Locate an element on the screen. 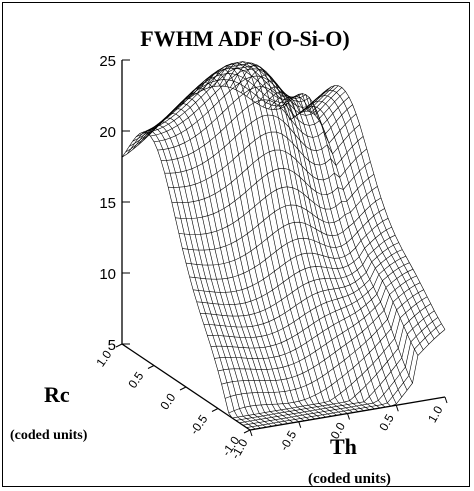 This screenshot has width=474, height=491. z-tick-label: 5 is located at coordinates (112, 345).